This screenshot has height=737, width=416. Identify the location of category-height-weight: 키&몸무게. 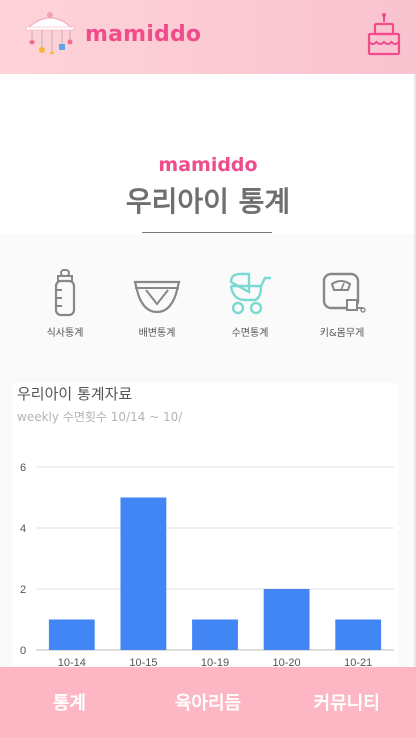
(342, 304).